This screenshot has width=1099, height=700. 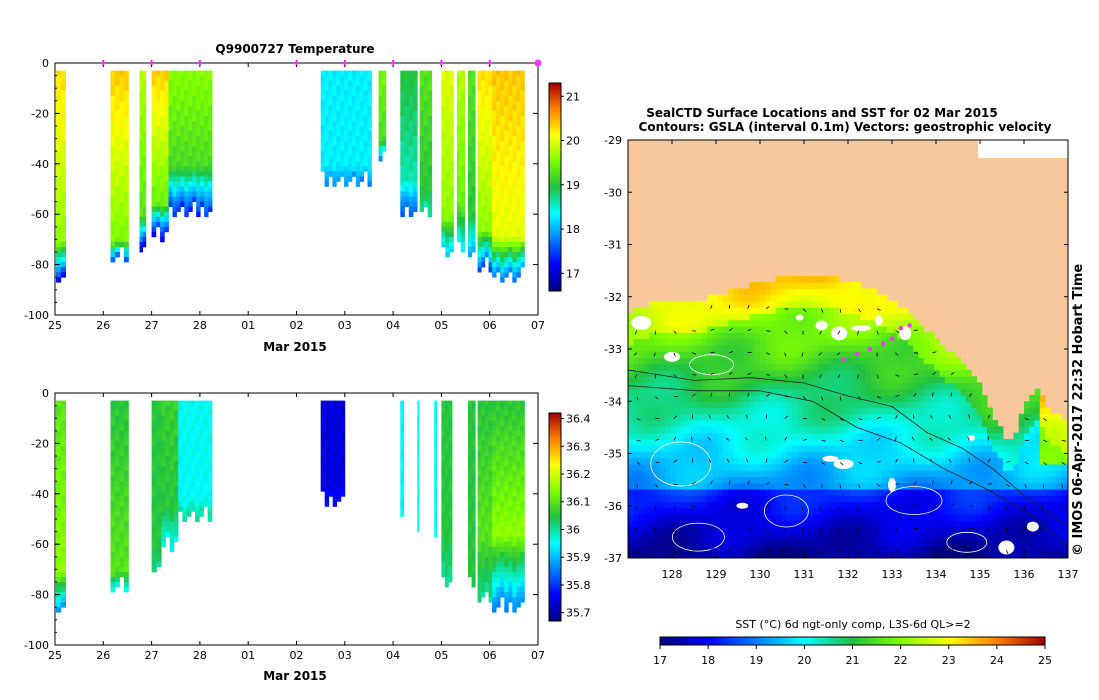 I want to click on temp-colorbar-label: 19, so click(x=573, y=185).